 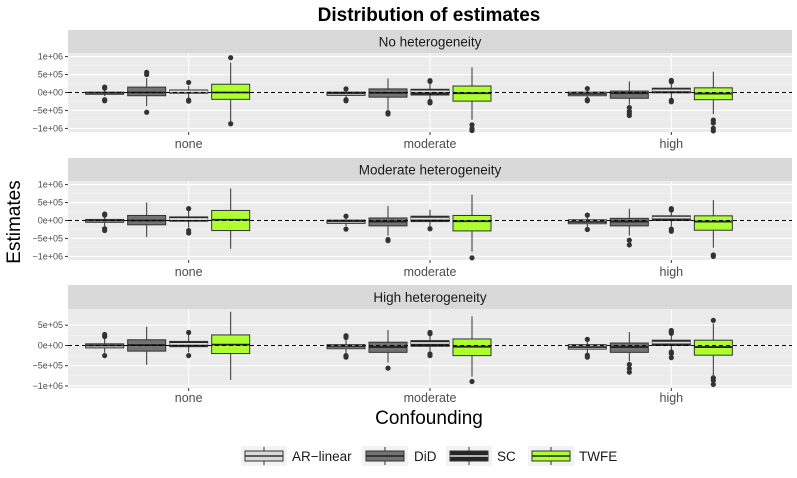 What do you see at coordinates (429, 418) in the screenshot?
I see `x-axis-title: Confounding` at bounding box center [429, 418].